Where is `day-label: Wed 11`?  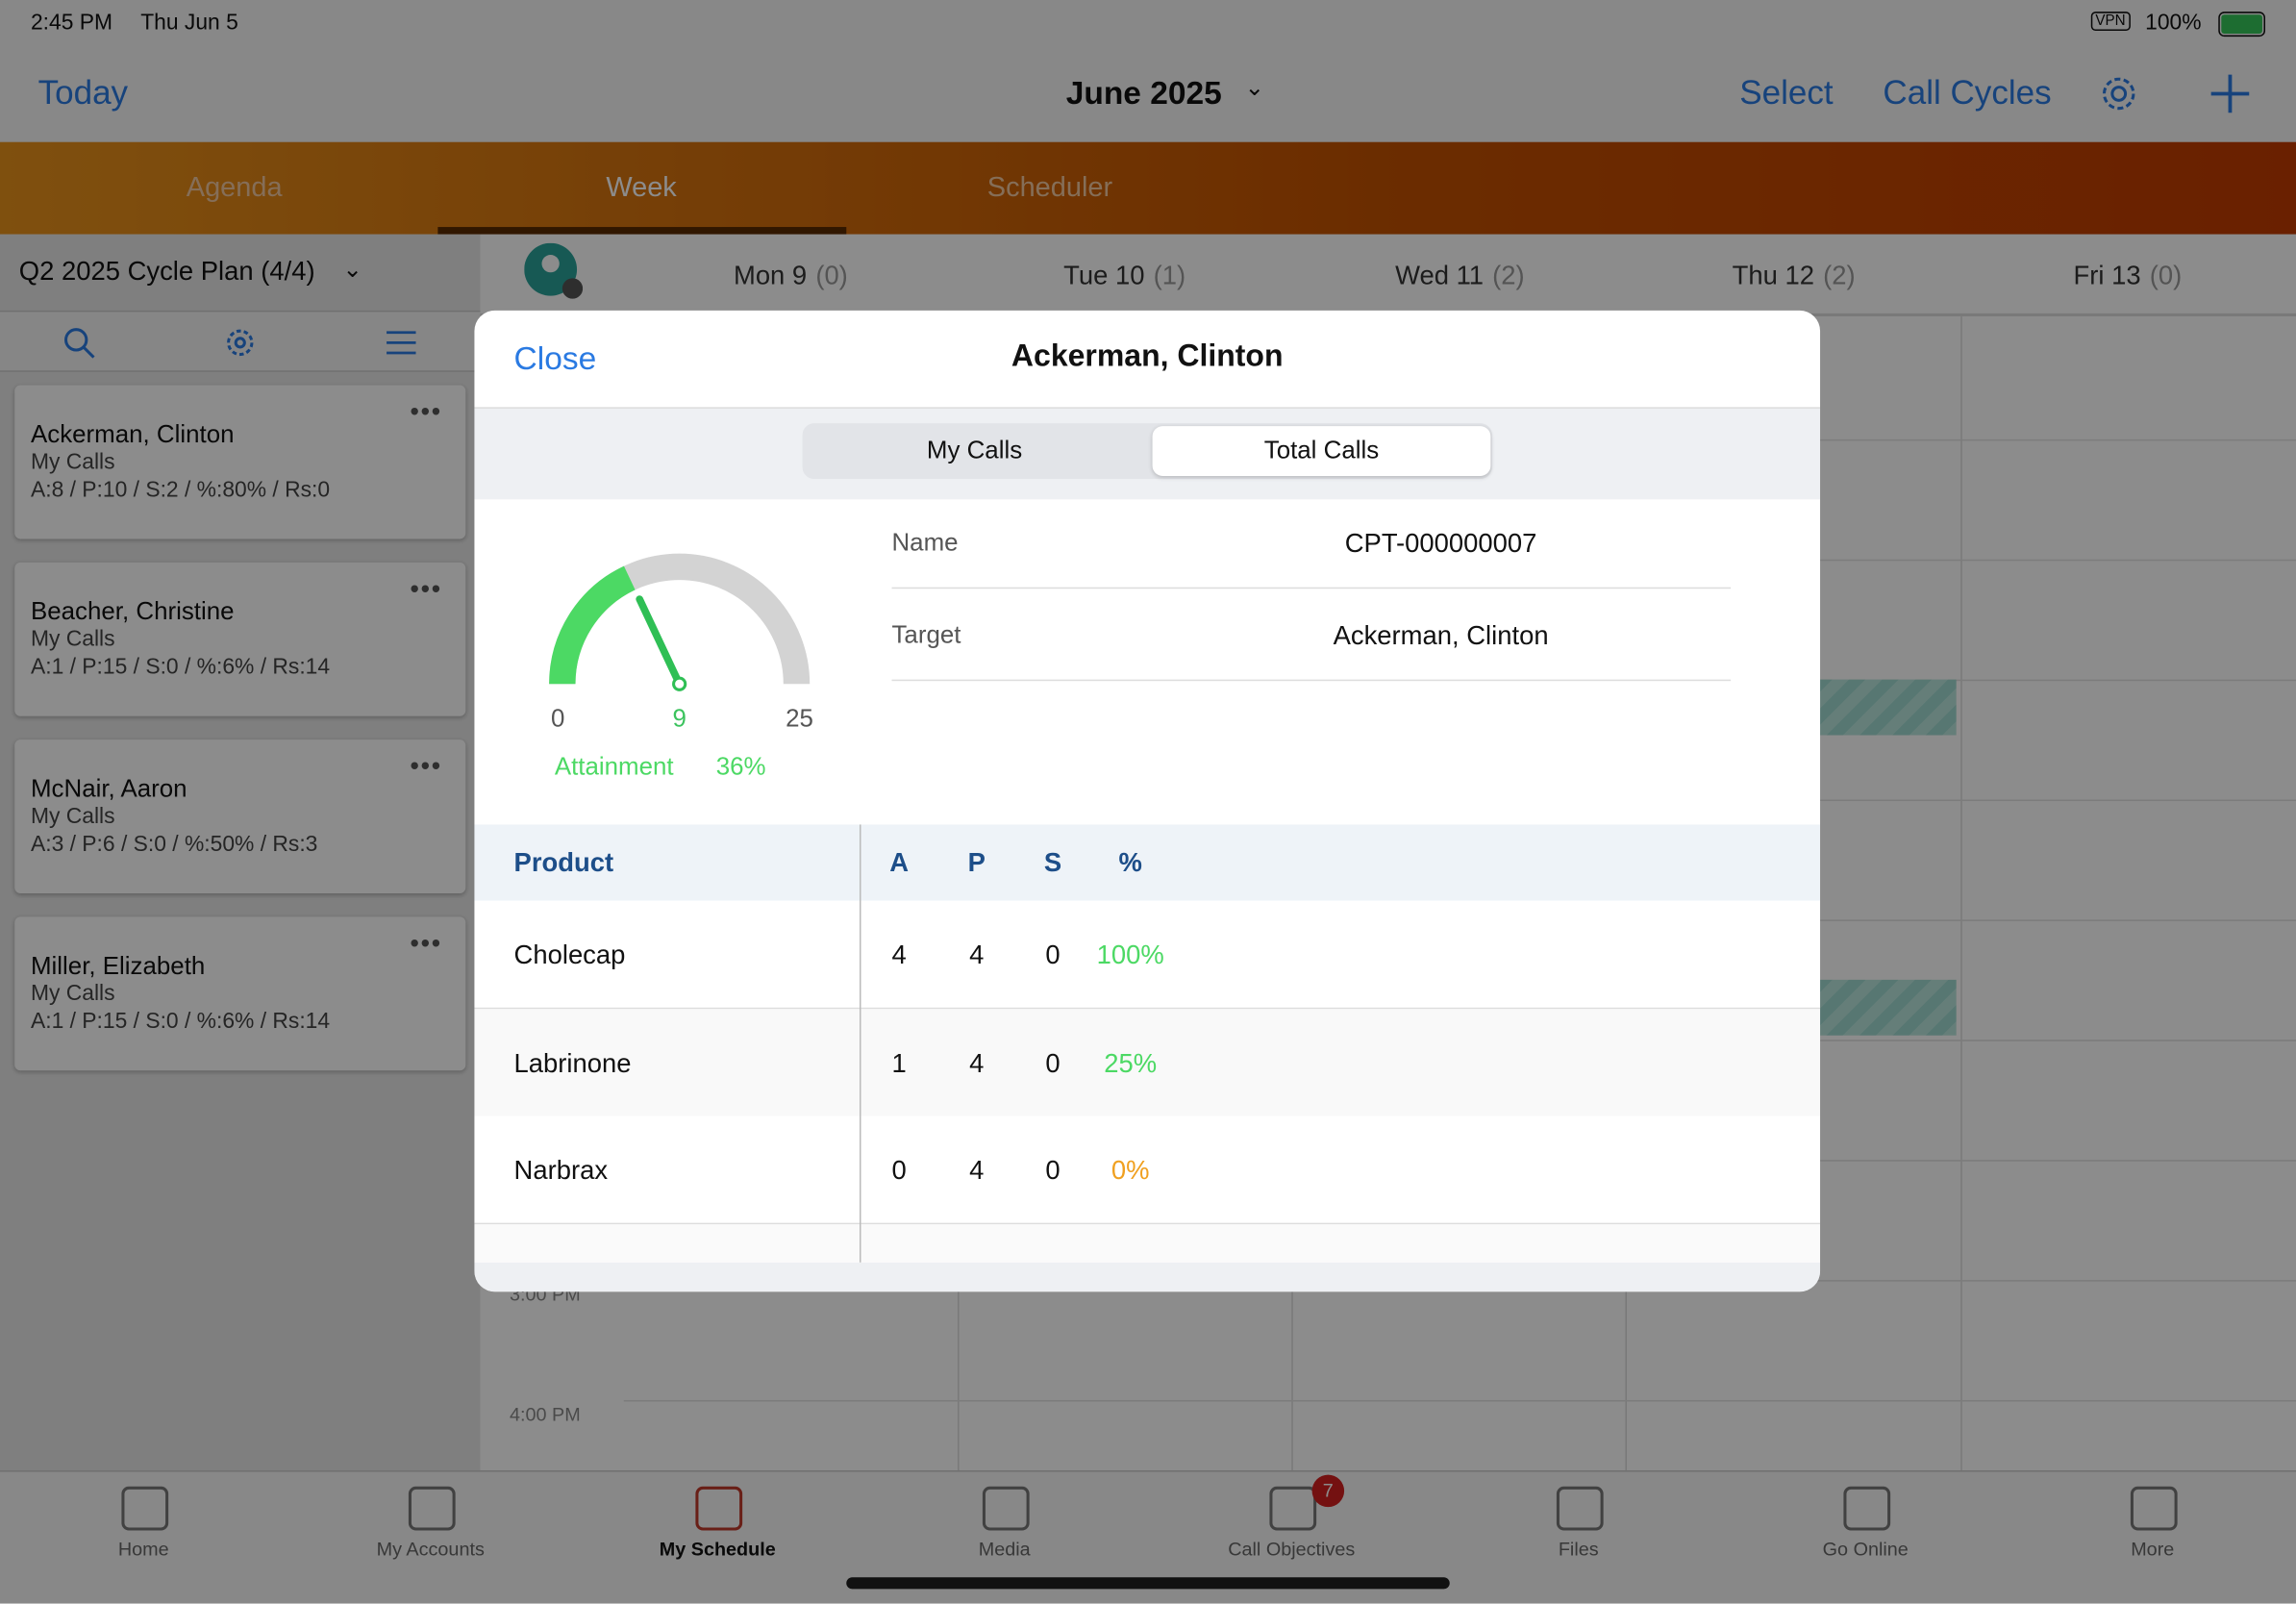
day-label: Wed 11 is located at coordinates (1440, 275).